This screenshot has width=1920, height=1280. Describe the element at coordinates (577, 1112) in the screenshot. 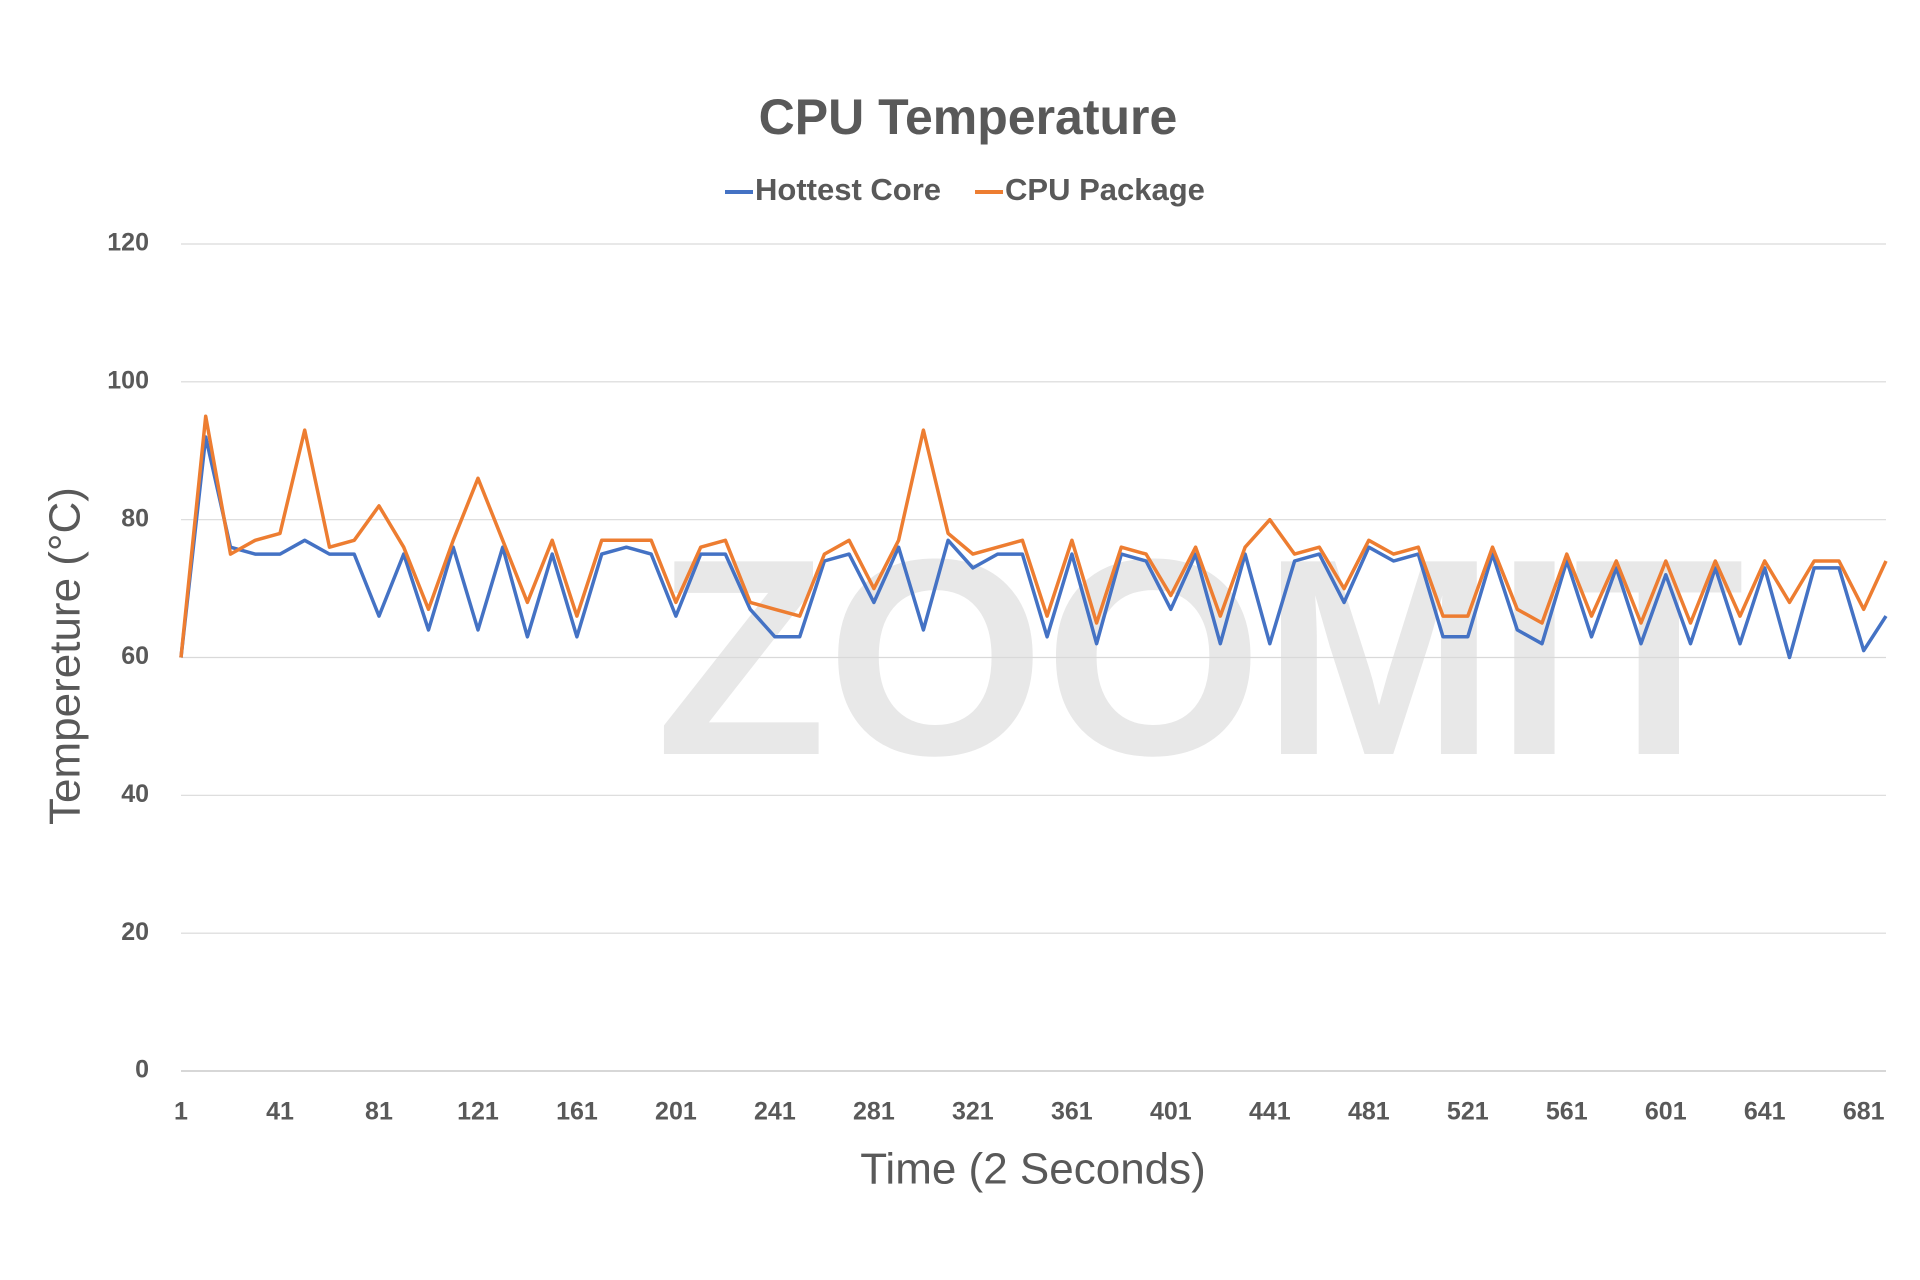

I see `x-tick-label: 161` at that location.